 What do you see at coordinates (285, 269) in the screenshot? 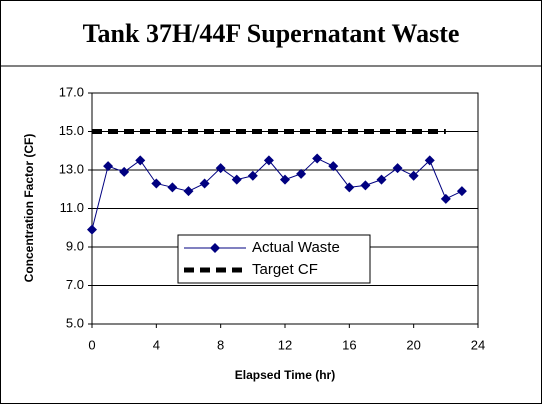
I see `legend-label: Target CF` at bounding box center [285, 269].